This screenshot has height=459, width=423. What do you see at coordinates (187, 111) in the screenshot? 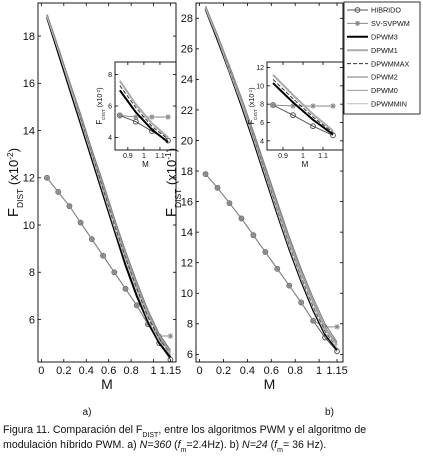
I see `y-tick-label: 22` at bounding box center [187, 111].